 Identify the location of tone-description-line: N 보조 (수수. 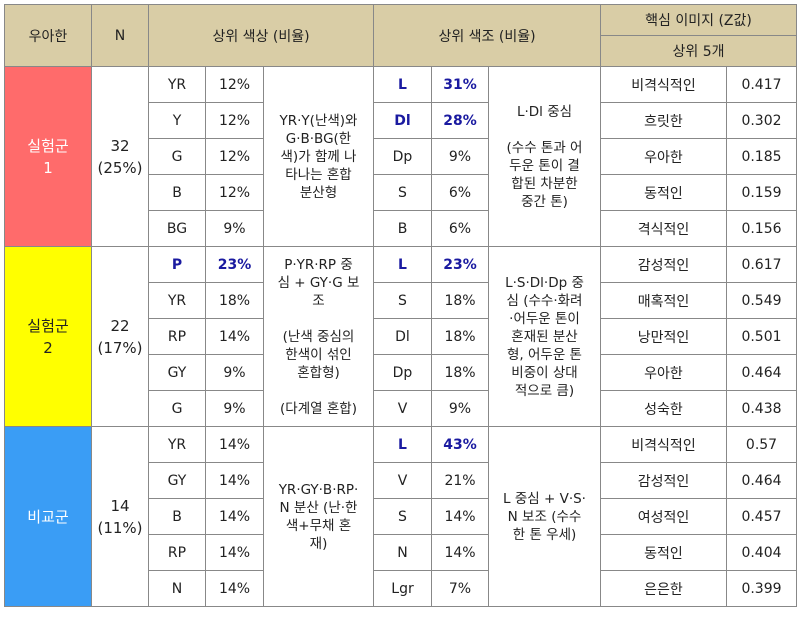
(544, 516).